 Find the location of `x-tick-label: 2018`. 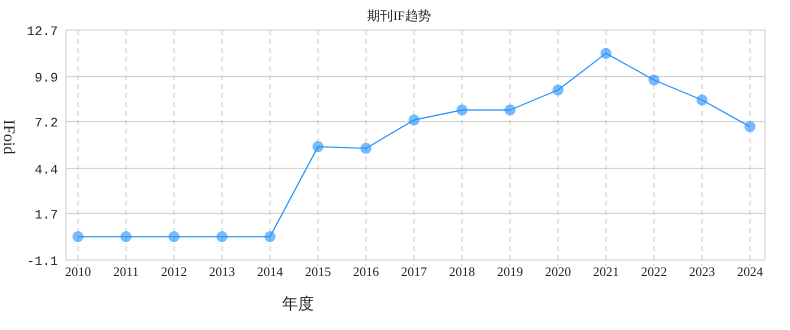

x-tick-label: 2018 is located at coordinates (462, 271).